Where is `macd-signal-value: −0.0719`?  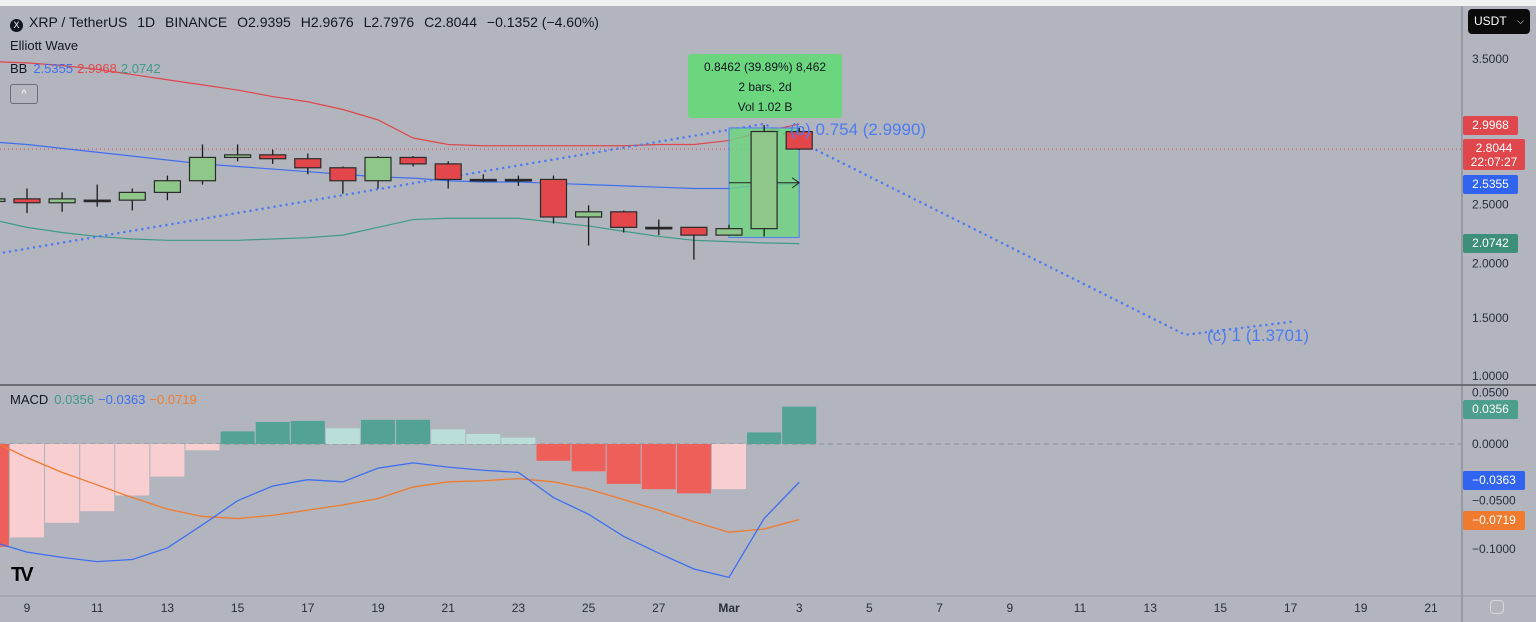
macd-signal-value: −0.0719 is located at coordinates (173, 399).